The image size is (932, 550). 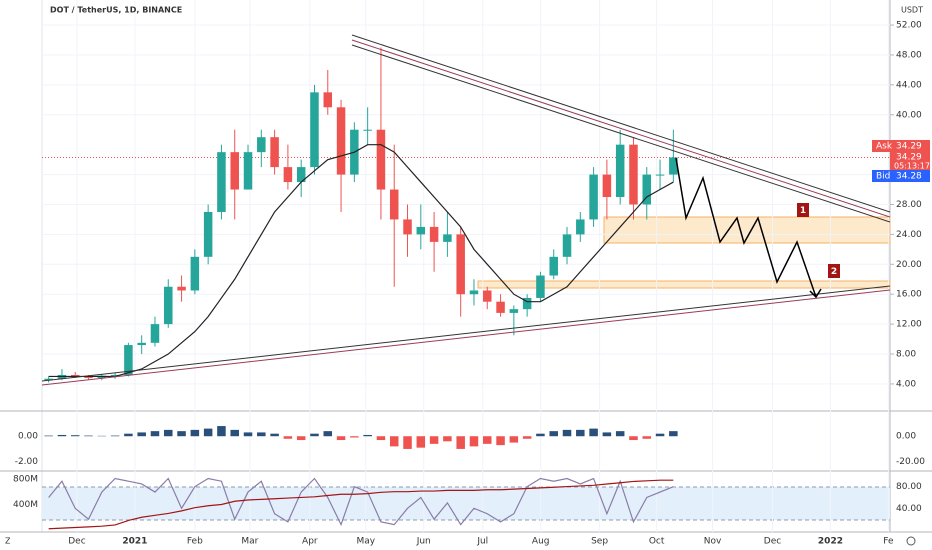 What do you see at coordinates (28, 437) in the screenshot?
I see `y2-tick-label: 0.00` at bounding box center [28, 437].